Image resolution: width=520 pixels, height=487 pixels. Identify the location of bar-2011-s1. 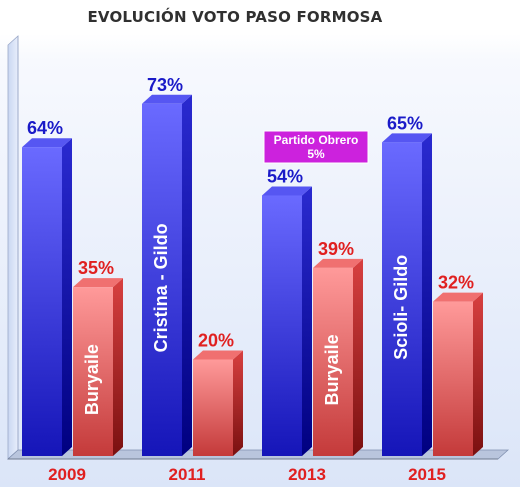
(167, 275).